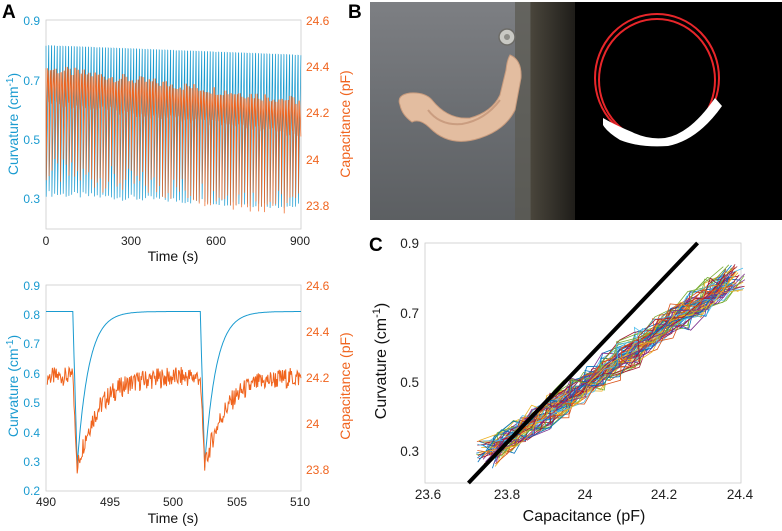  Describe the element at coordinates (131, 241) in the screenshot. I see `x-tick: 300` at that location.